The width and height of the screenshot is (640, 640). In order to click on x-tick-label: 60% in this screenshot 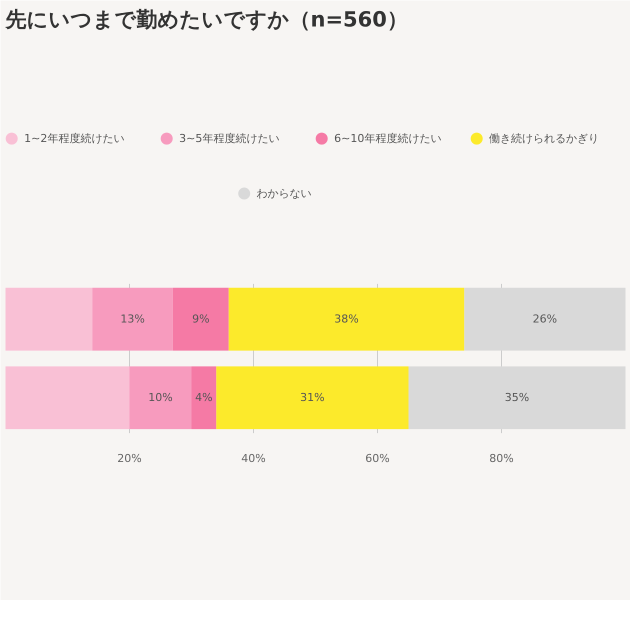, I will do `click(377, 458)`.